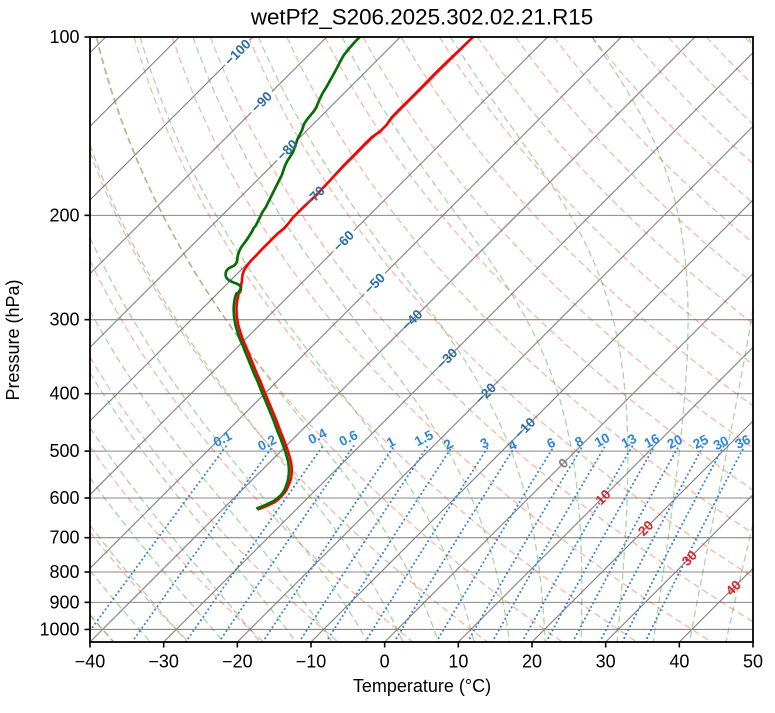 The height and width of the screenshot is (713, 775). What do you see at coordinates (13, 339) in the screenshot?
I see `svg-text: Pressure (hPa)` at bounding box center [13, 339].